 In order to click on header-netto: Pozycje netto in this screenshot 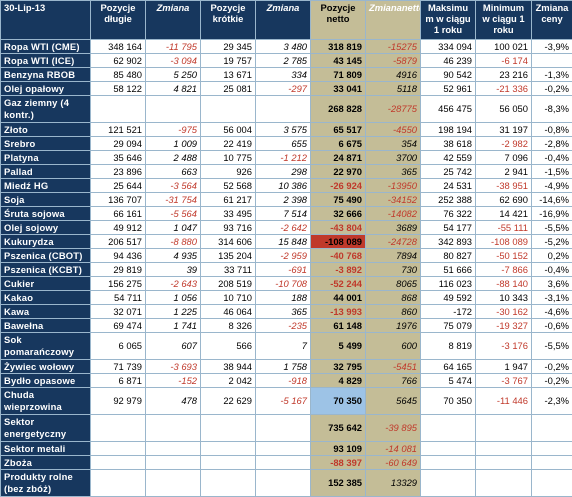, I will do `click(338, 20)`.